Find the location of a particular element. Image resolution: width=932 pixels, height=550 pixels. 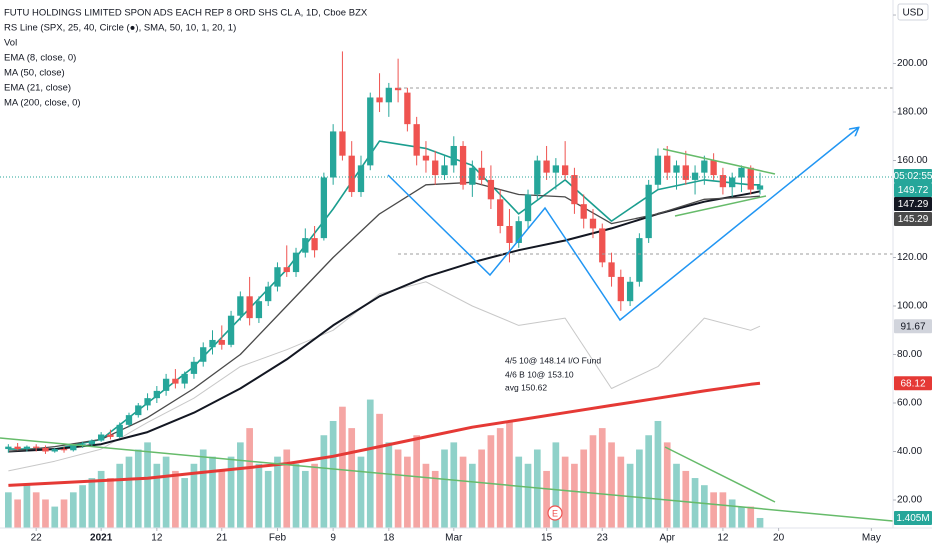

last-price-tag-box is located at coordinates (913, 190).